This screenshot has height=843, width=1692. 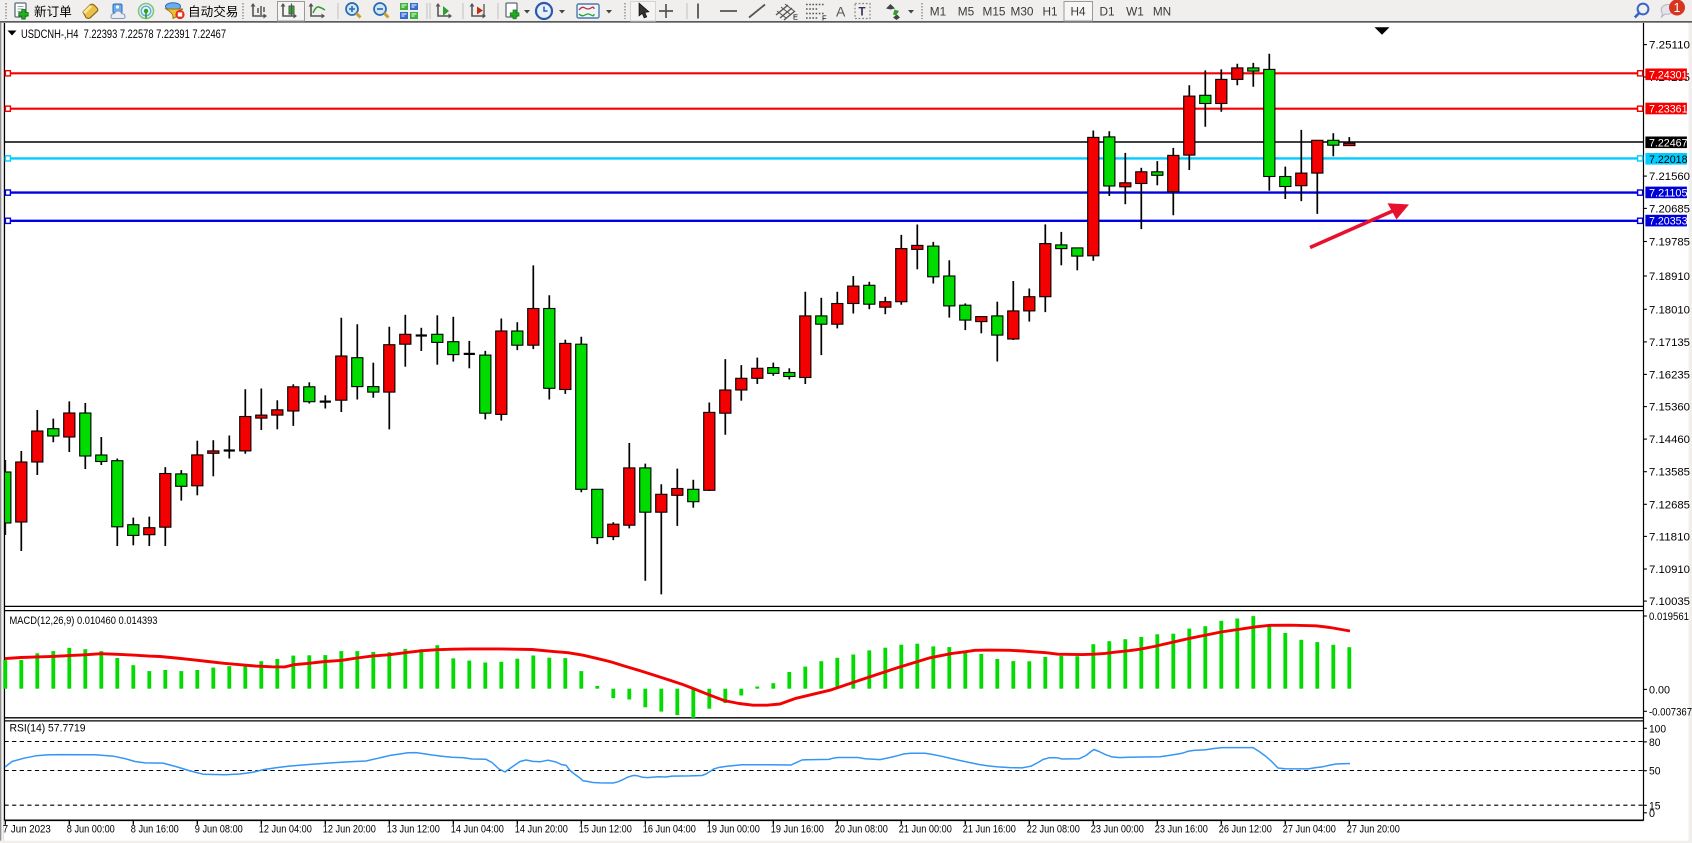 What do you see at coordinates (1668, 193) in the screenshot?
I see `svg-text: 7.21105` at bounding box center [1668, 193].